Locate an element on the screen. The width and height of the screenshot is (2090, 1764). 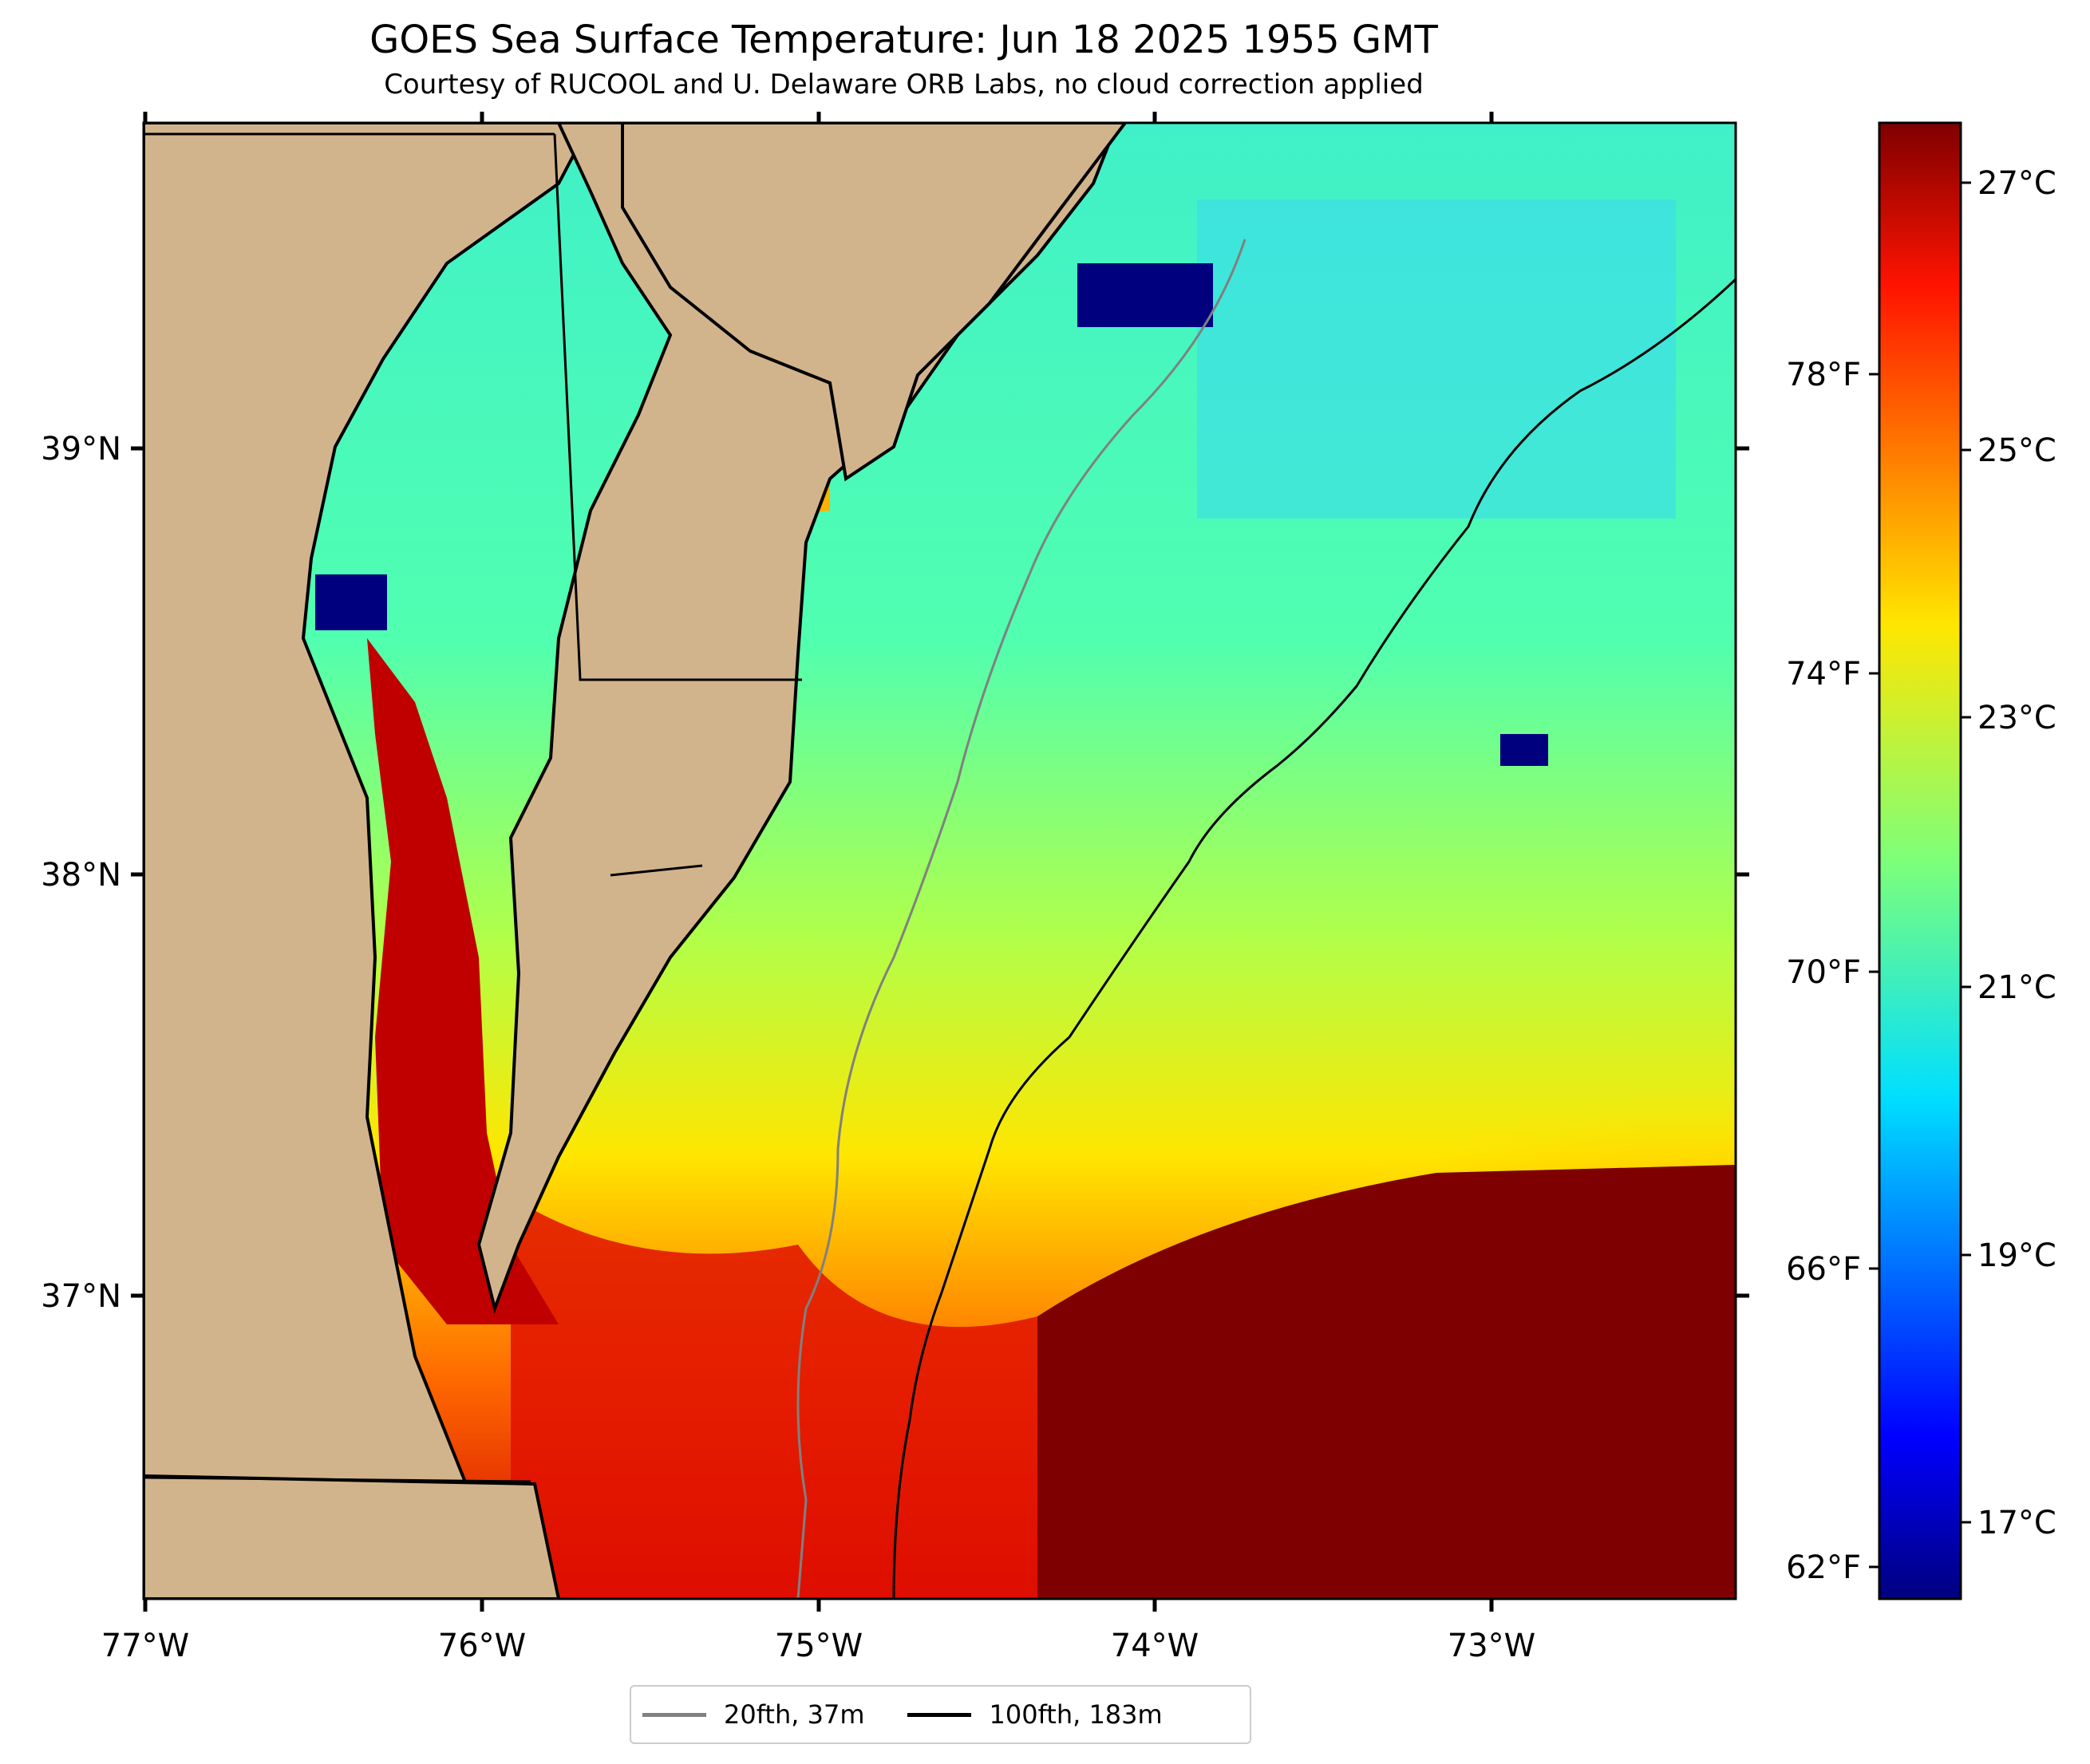
colorbar-label-f: 78°F is located at coordinates (1823, 375).